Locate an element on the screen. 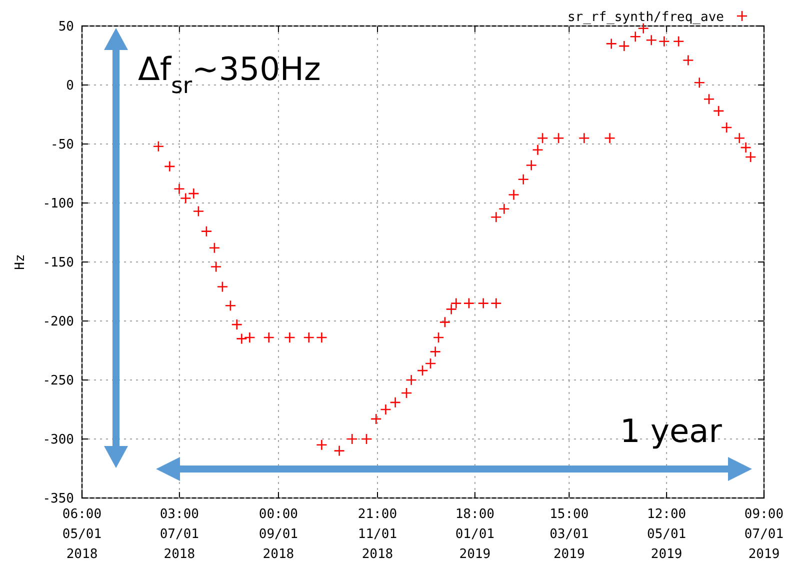 This screenshot has height=572, width=785. x-tick-label: 00:00 09/01 2018 is located at coordinates (278, 534).